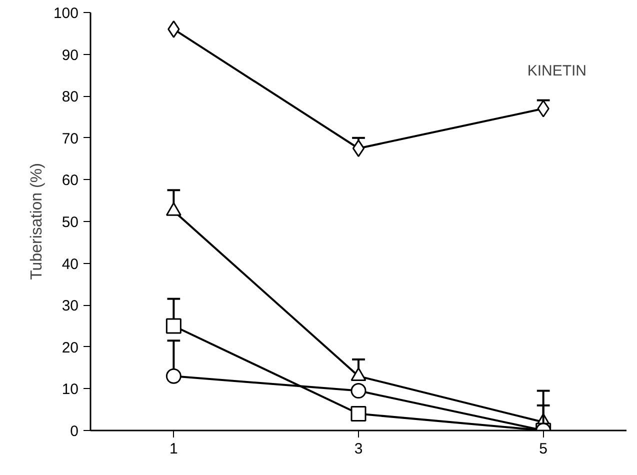 The image size is (637, 475). What do you see at coordinates (70, 389) in the screenshot?
I see `y-tick-label: 10` at bounding box center [70, 389].